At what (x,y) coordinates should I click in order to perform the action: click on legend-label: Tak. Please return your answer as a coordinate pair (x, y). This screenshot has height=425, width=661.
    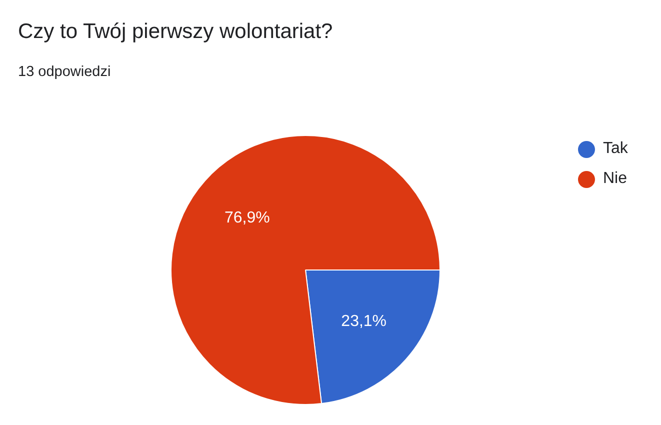
    Looking at the image, I should click on (615, 149).